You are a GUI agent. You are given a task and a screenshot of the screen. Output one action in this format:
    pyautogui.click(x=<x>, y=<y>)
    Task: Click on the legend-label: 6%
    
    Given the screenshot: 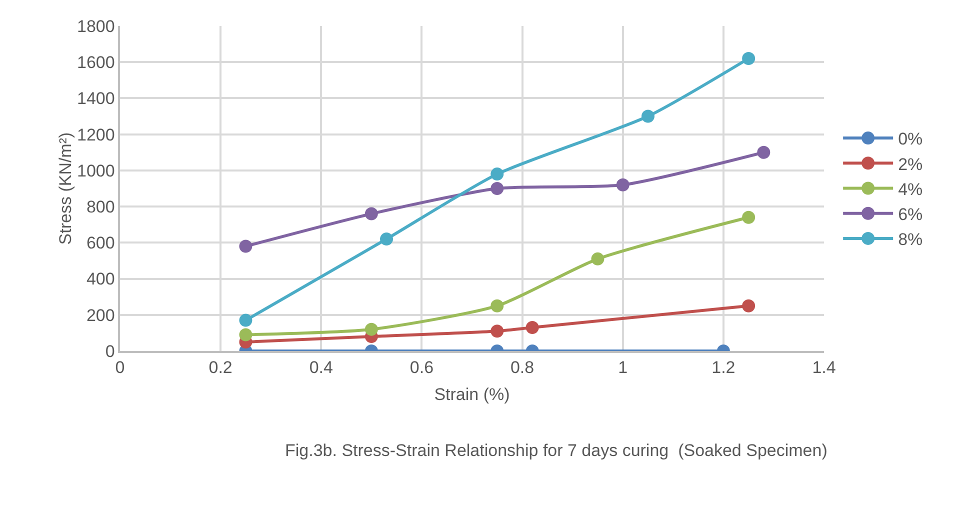 What is the action you would take?
    pyautogui.click(x=910, y=214)
    